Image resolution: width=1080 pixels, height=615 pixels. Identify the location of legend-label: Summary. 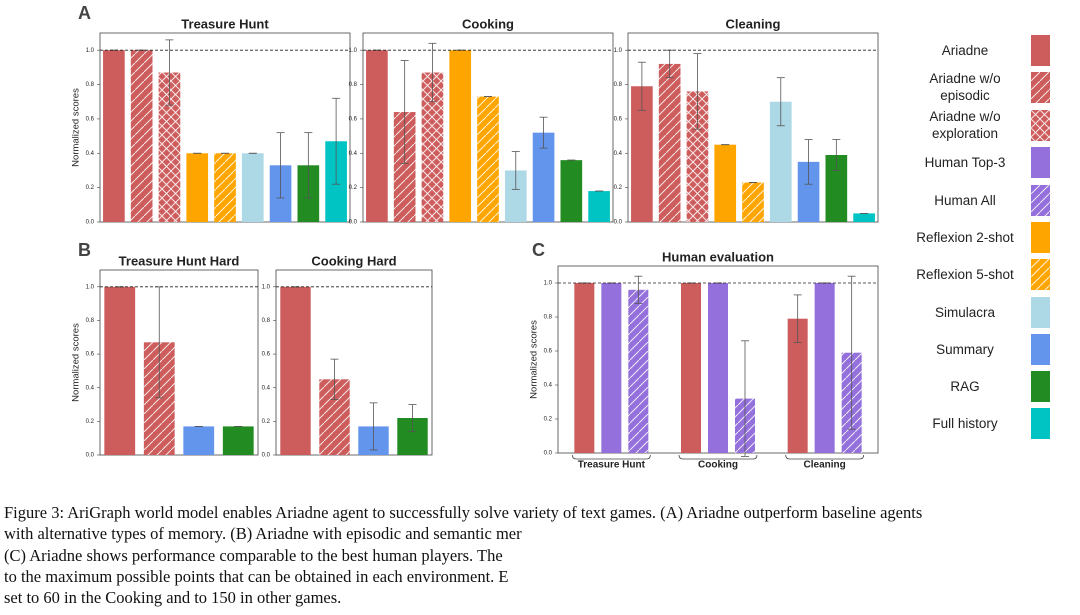
(965, 349).